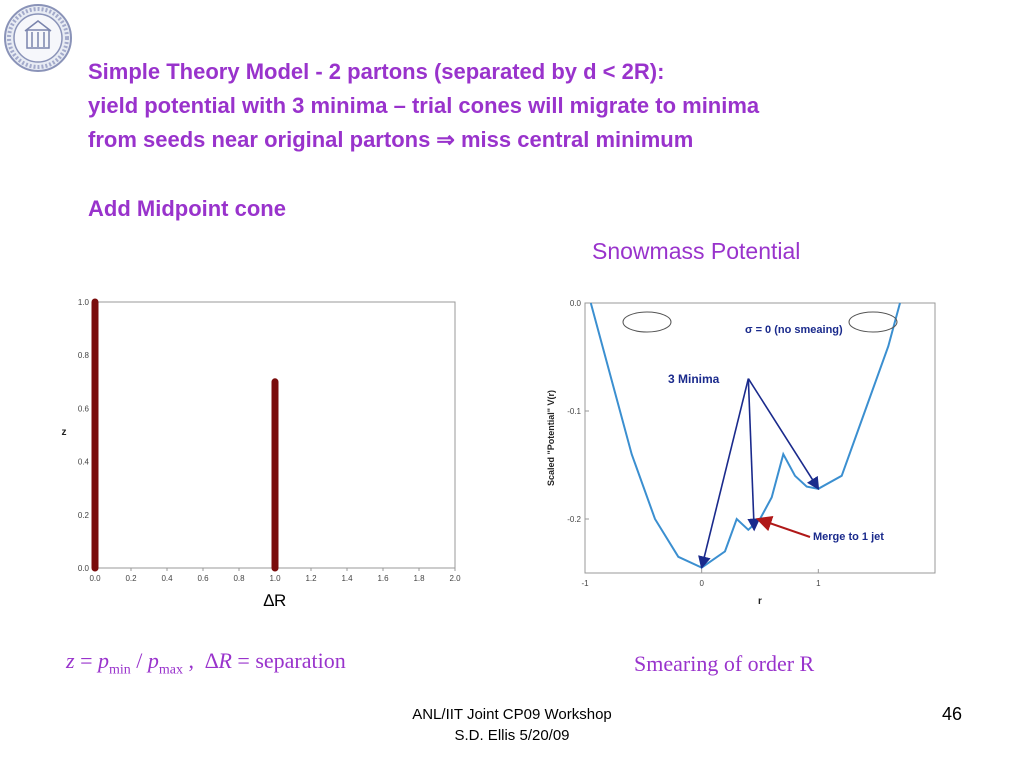 The width and height of the screenshot is (1024, 768). I want to click on merge-note: Merge to 1 jet, so click(848, 537).